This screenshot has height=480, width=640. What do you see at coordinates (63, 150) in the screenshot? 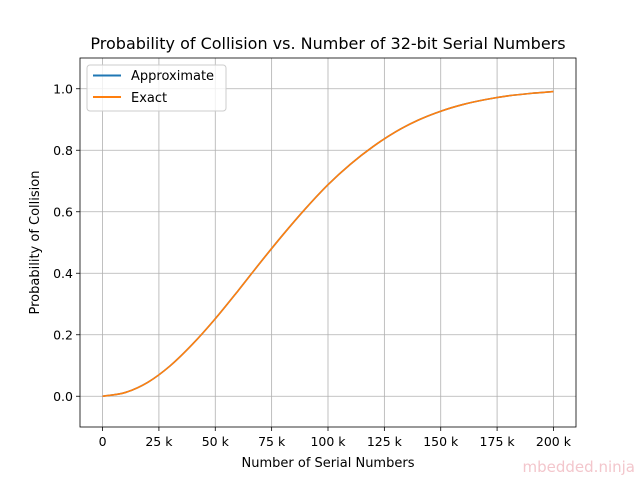
I see `y-tick-label: 0.8` at bounding box center [63, 150].